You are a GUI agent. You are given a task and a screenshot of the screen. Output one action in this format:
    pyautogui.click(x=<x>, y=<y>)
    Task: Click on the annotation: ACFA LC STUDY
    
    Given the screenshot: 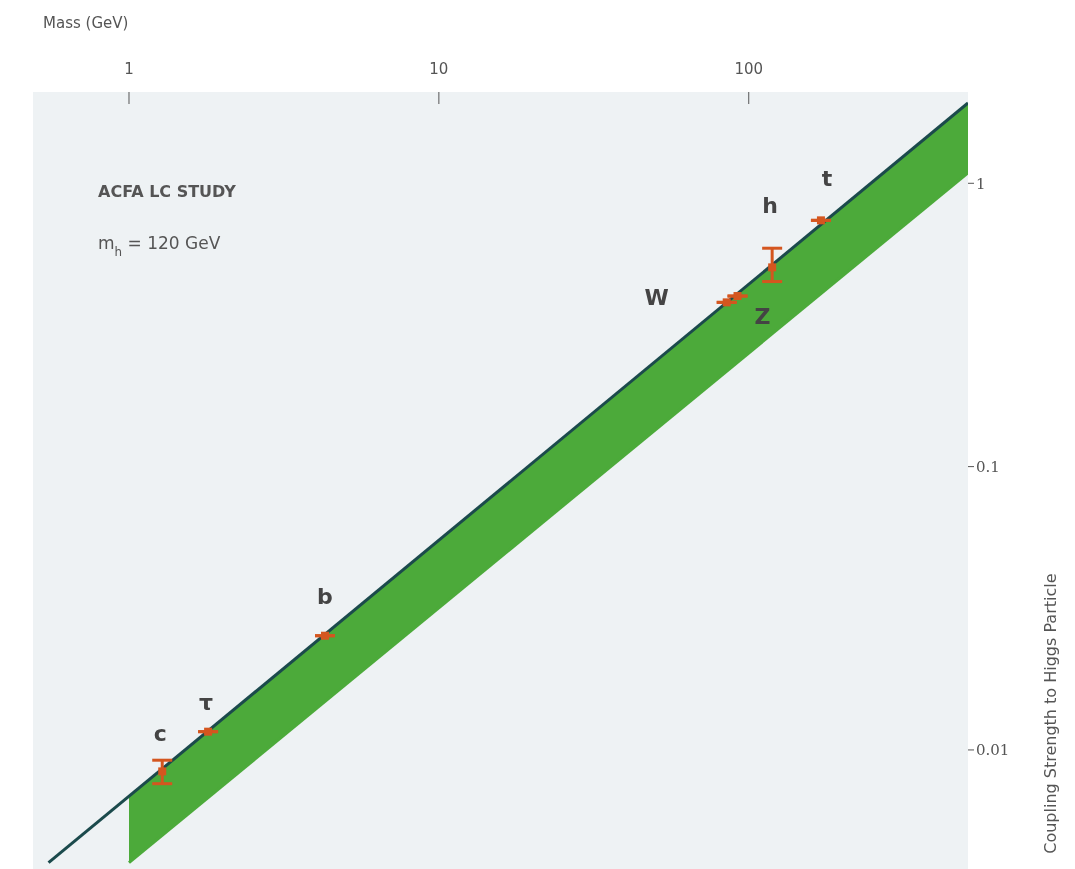 What is the action you would take?
    pyautogui.click(x=167, y=191)
    